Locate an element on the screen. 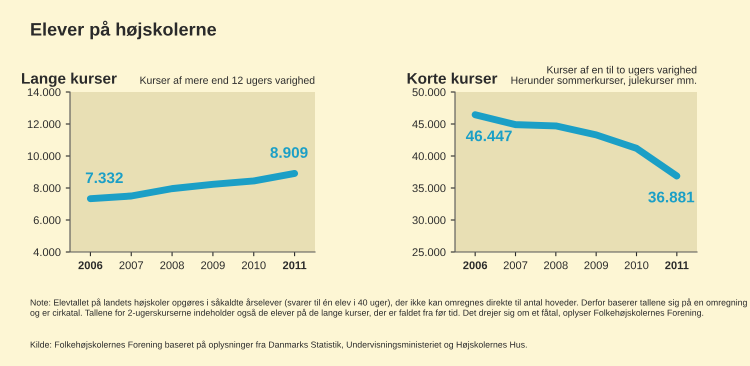 Image resolution: width=750 pixels, height=366 pixels. text: Kilde: Folkehøjskolernes Forening baseret på oplysninger fra Danmarks Statistik, Undervisningsministeriet og Højskolernes Hus. is located at coordinates (278, 345).